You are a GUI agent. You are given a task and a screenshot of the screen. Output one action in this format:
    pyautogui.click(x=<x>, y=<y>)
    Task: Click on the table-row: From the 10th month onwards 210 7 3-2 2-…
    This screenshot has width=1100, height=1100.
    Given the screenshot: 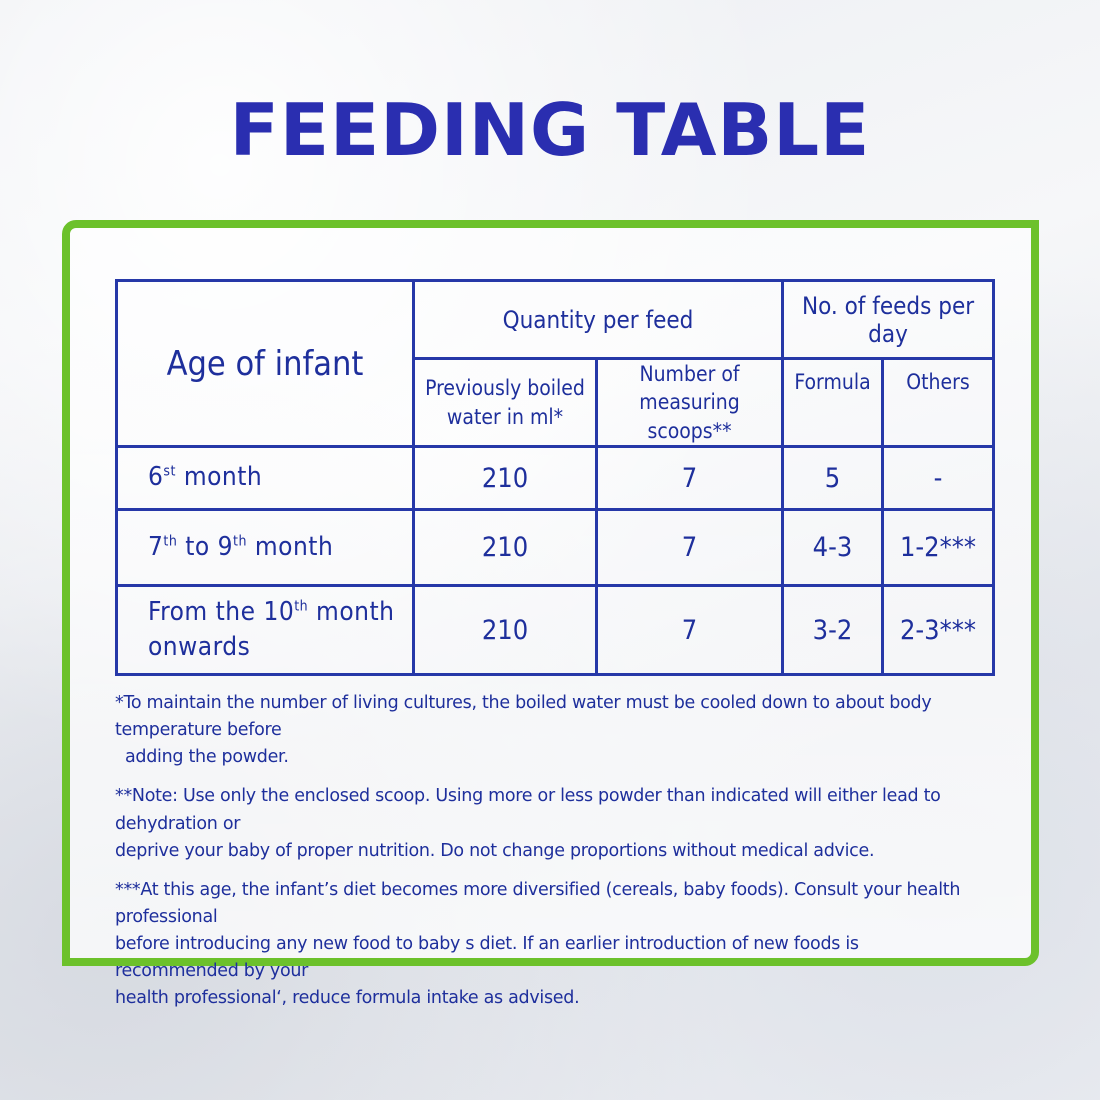 What is the action you would take?
    pyautogui.click(x=555, y=630)
    